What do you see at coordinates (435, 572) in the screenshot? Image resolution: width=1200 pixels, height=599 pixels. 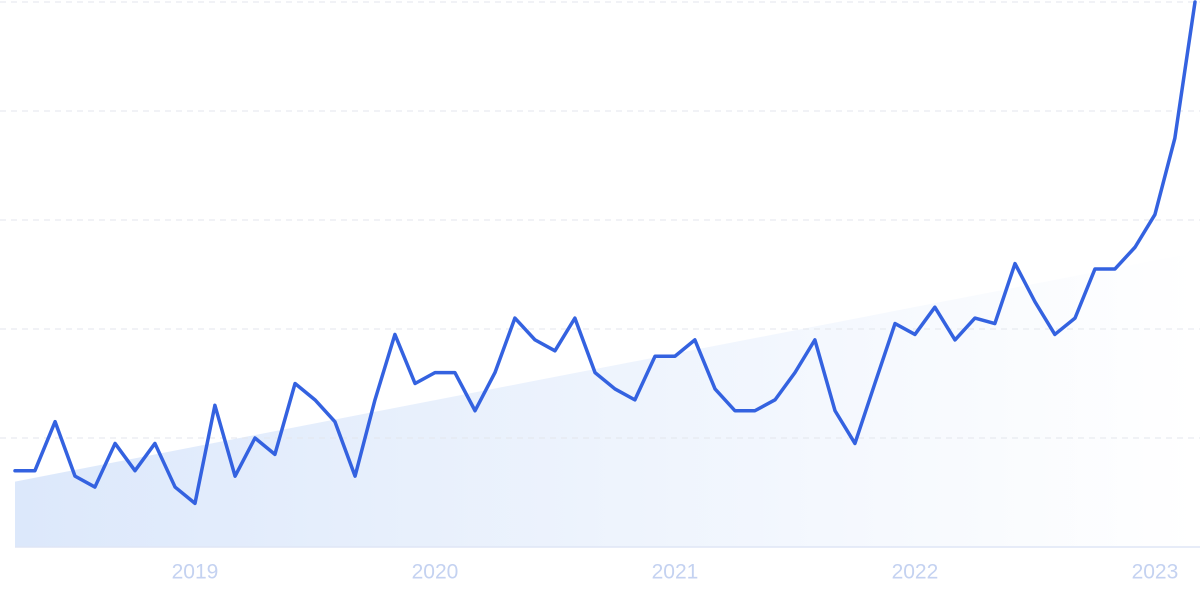 I see `x-tick-label: 2020` at bounding box center [435, 572].